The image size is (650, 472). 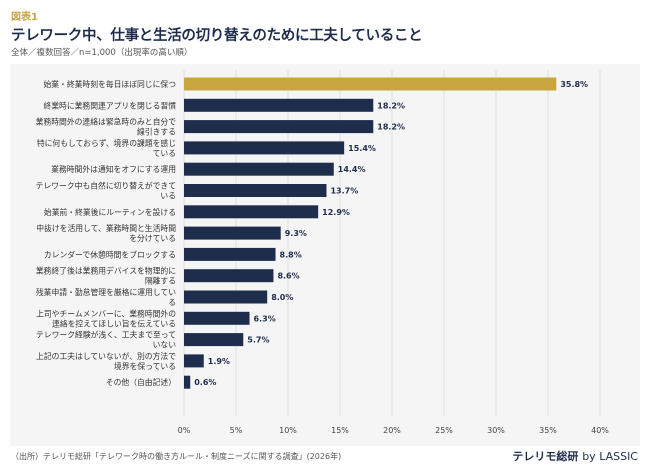 I want to click on category-label: カレンダーで休憩時間をブロックする, so click(x=110, y=254).